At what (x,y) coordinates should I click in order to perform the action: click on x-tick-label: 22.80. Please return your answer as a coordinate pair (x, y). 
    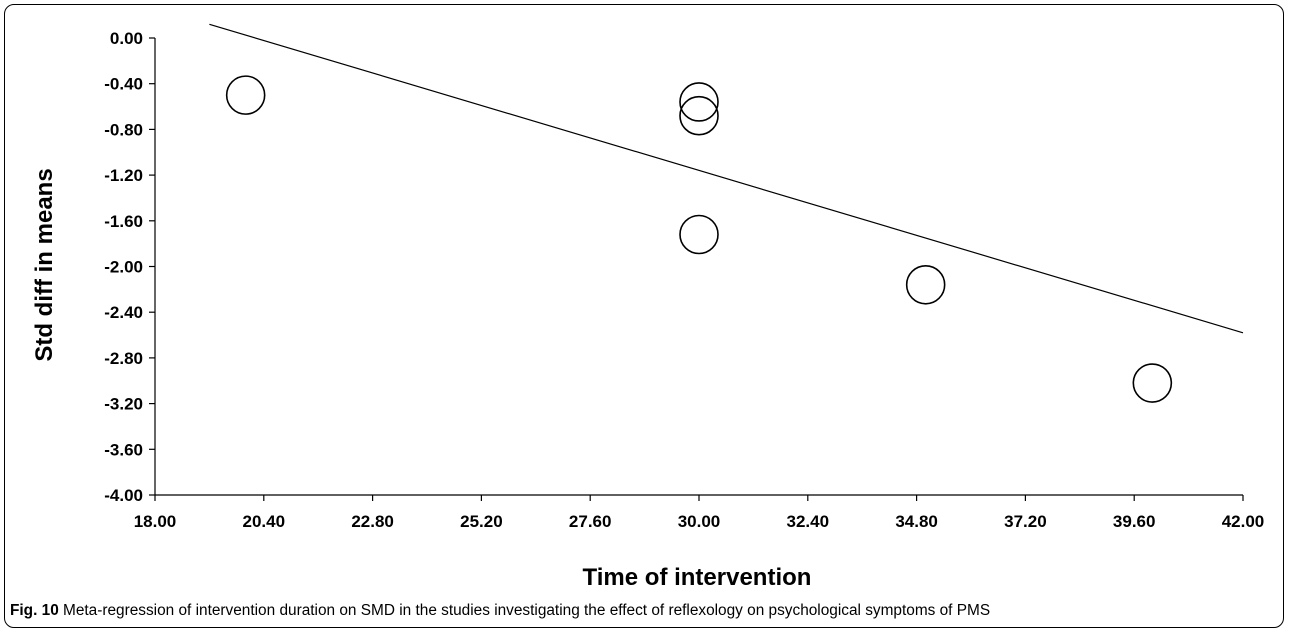
    Looking at the image, I should click on (372, 521).